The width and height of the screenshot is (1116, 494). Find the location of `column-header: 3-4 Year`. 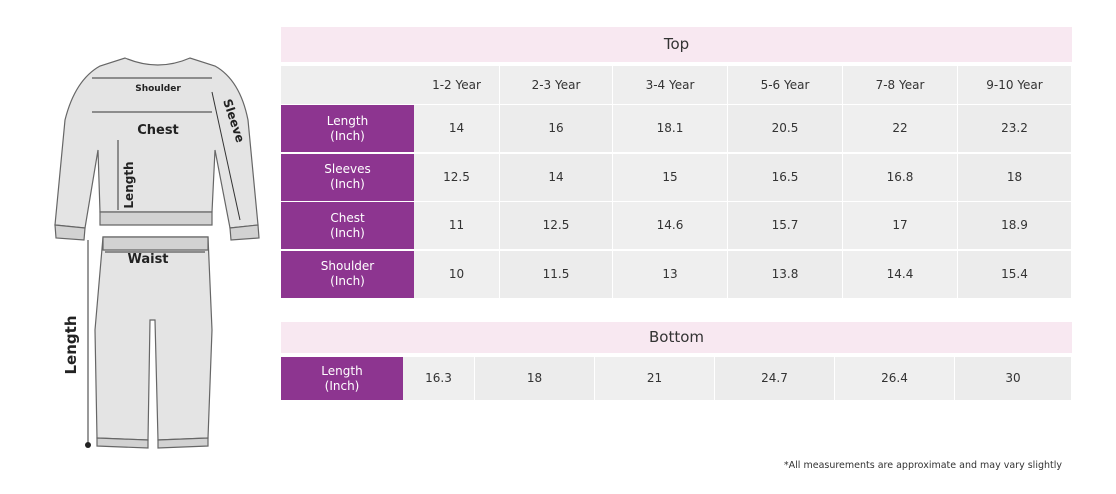

column-header: 3-4 Year is located at coordinates (670, 85).